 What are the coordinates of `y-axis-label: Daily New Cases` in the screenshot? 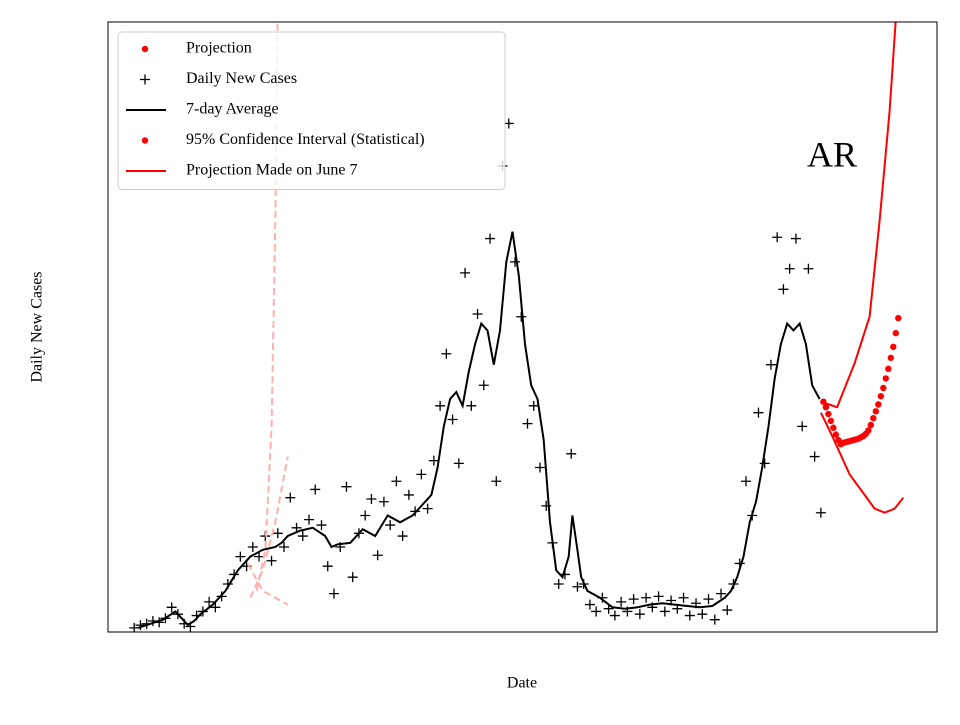 It's located at (37, 326).